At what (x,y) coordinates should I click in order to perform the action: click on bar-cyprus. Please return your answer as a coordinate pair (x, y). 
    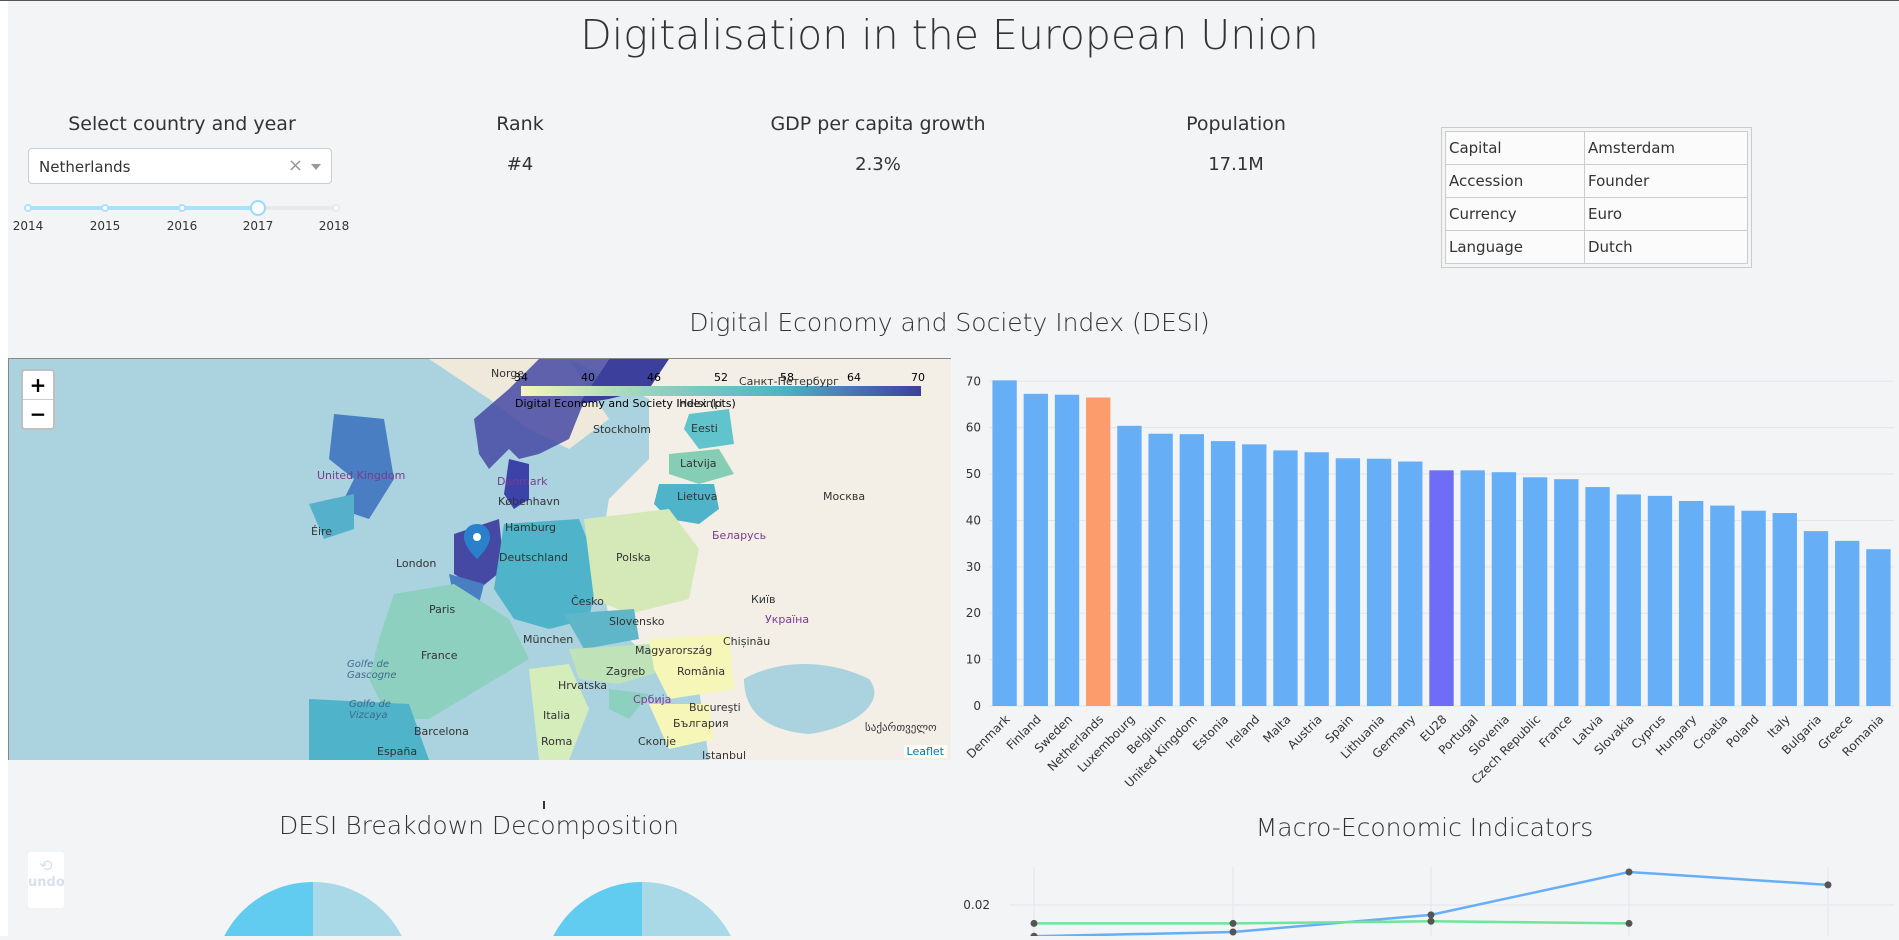
    Looking at the image, I should click on (1660, 600).